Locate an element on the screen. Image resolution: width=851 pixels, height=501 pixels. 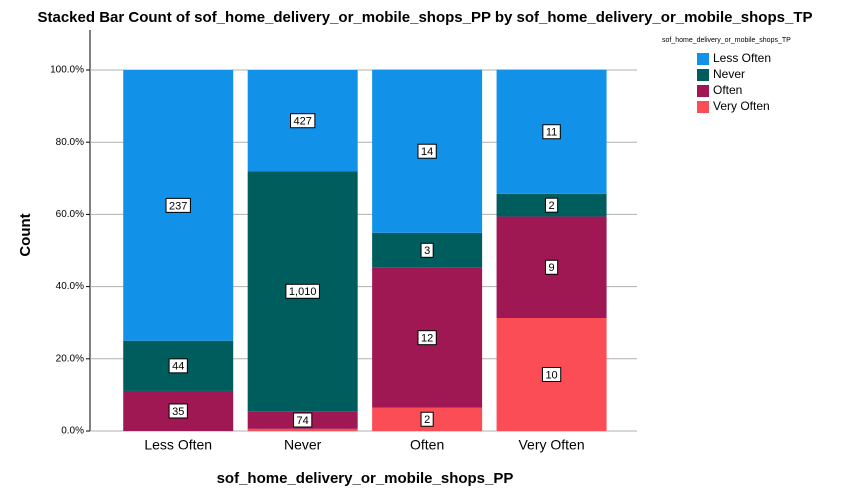
data-label: 1,010 is located at coordinates (303, 292).